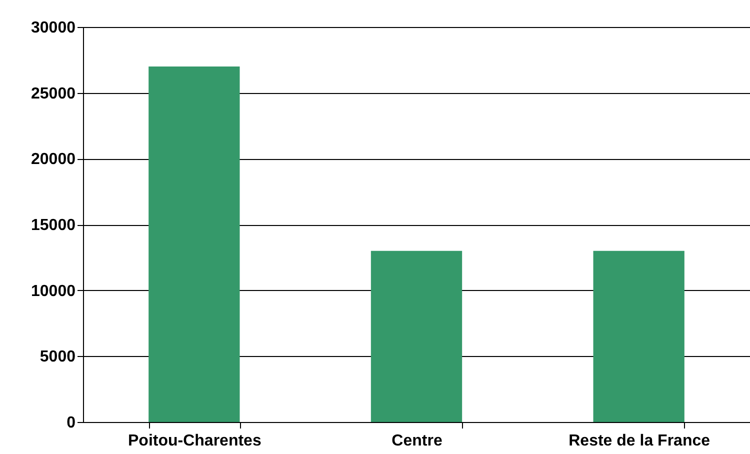  Describe the element at coordinates (53, 93) in the screenshot. I see `y-tick-label: 25000` at that location.